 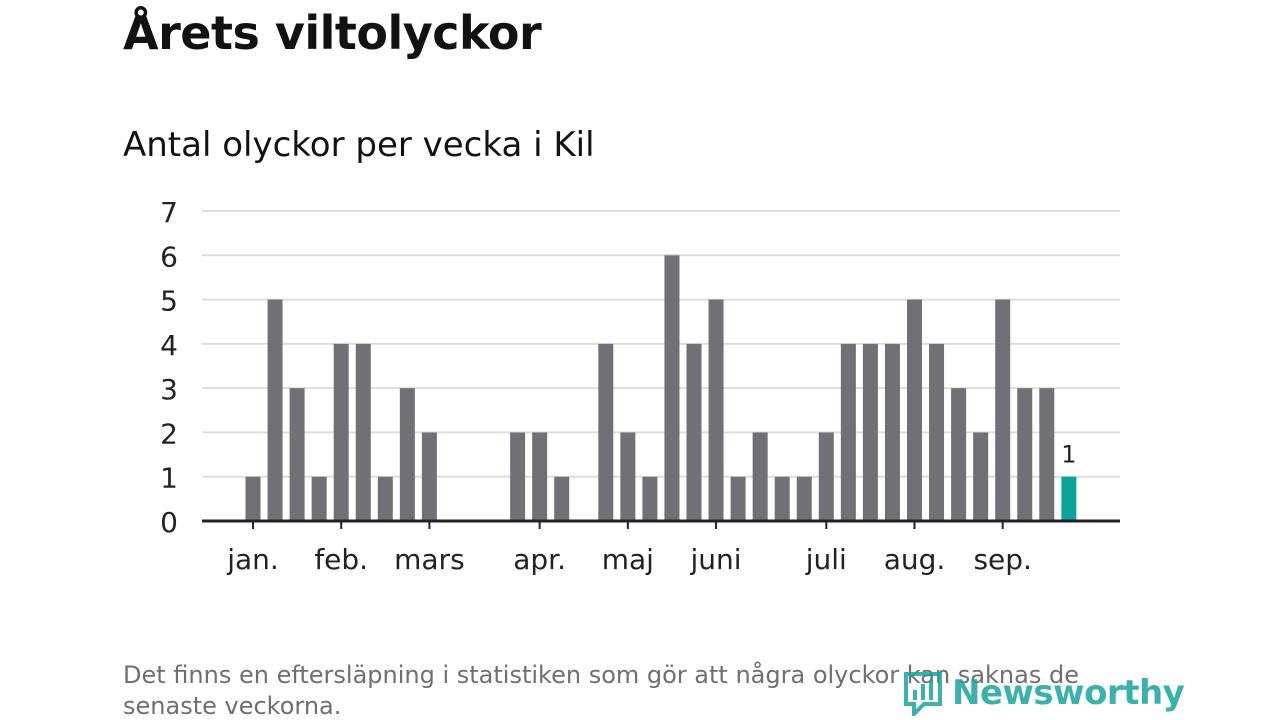 What do you see at coordinates (1002, 559) in the screenshot?
I see `x-tick-label: sep.` at bounding box center [1002, 559].